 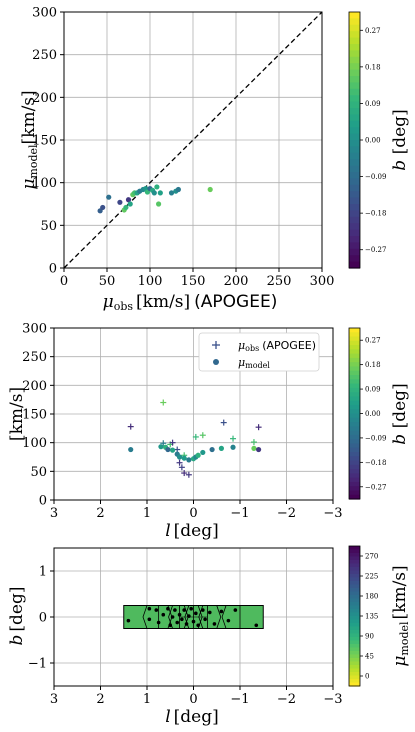 I want to click on p3-x-ticks: 3 2 1 0 −1 −2 −3, so click(x=196, y=696).